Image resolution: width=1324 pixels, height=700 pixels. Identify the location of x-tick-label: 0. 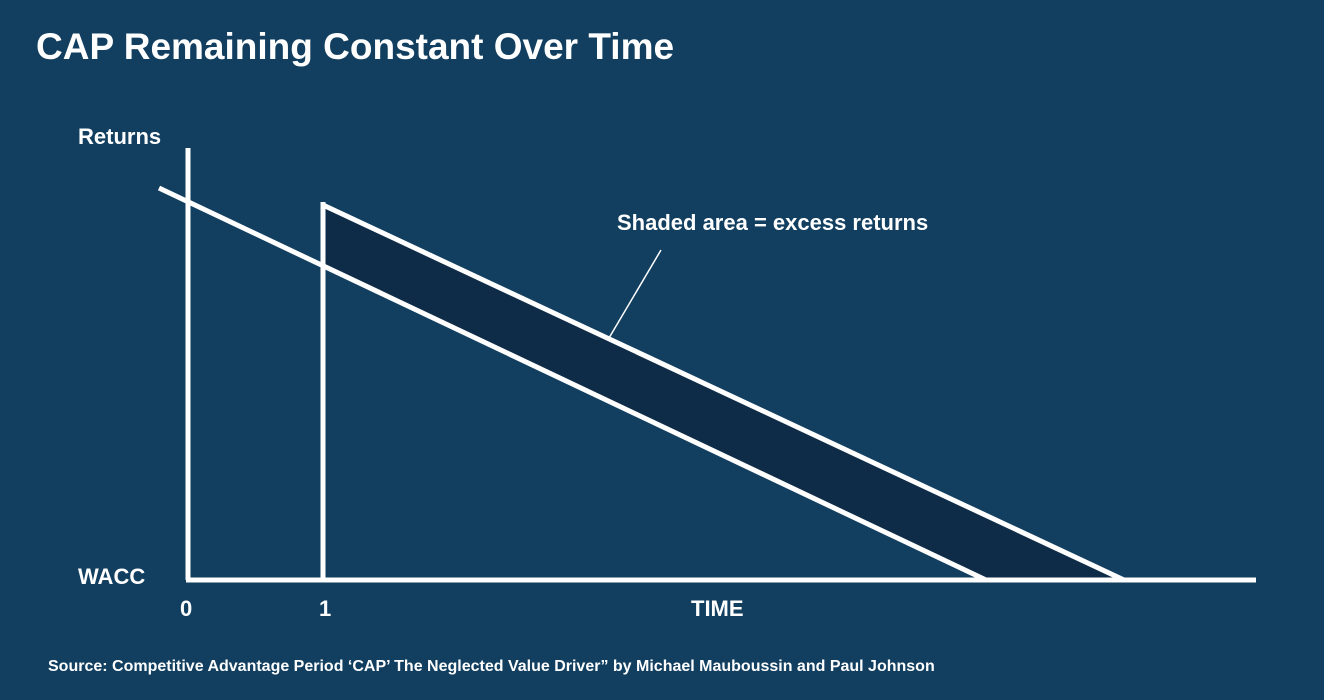
(186, 608).